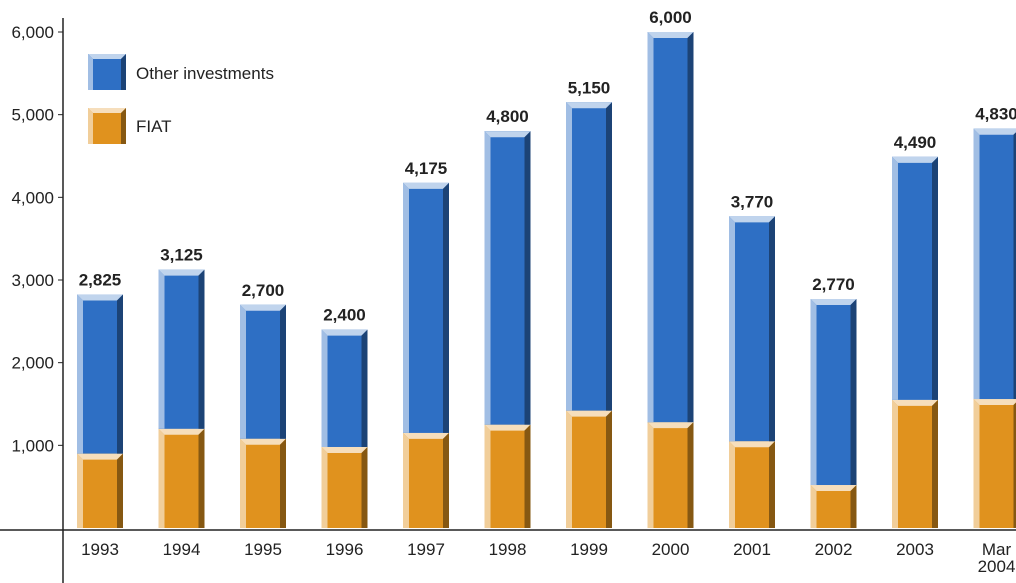 The height and width of the screenshot is (583, 1016). I want to click on x-tick-label: 1993, so click(100, 549).